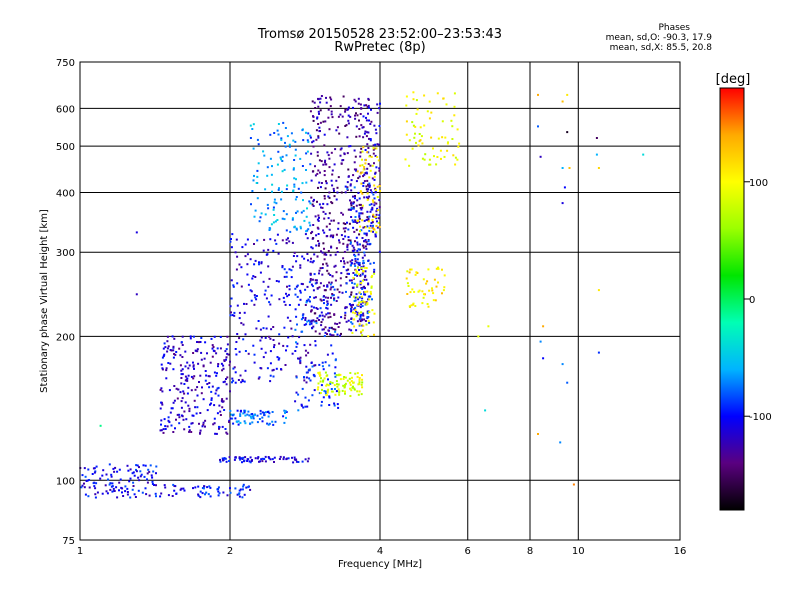 The image size is (800, 600). What do you see at coordinates (65, 193) in the screenshot?
I see `y-tick-label: 400` at bounding box center [65, 193].